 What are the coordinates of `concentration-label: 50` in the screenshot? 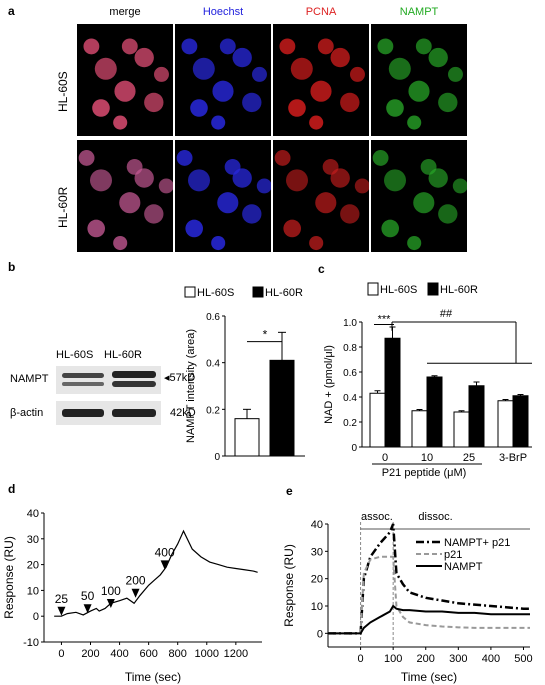 It's located at (88, 596).